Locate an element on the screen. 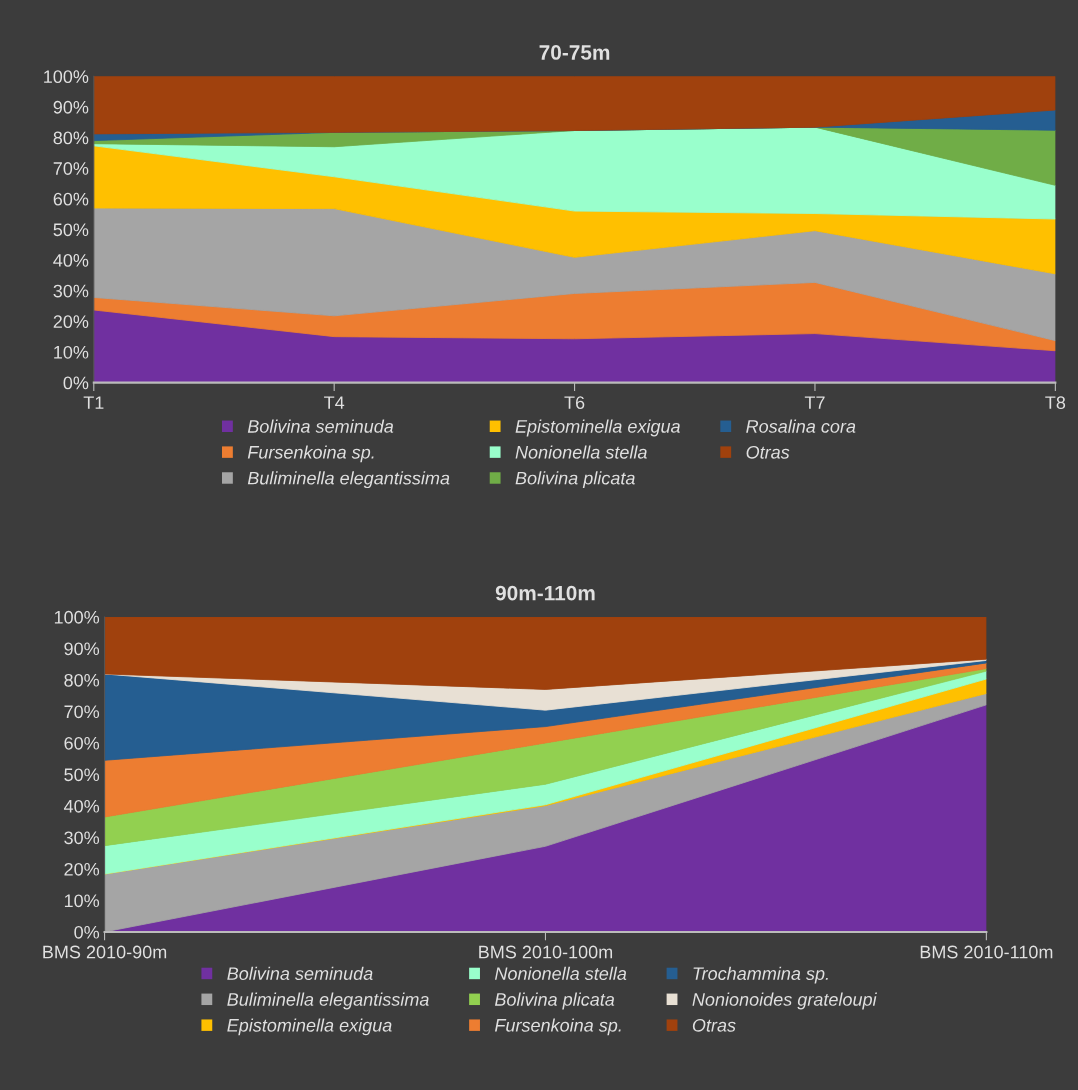 This screenshot has width=1078, height=1090. x-tick-label: T7 is located at coordinates (814, 402).